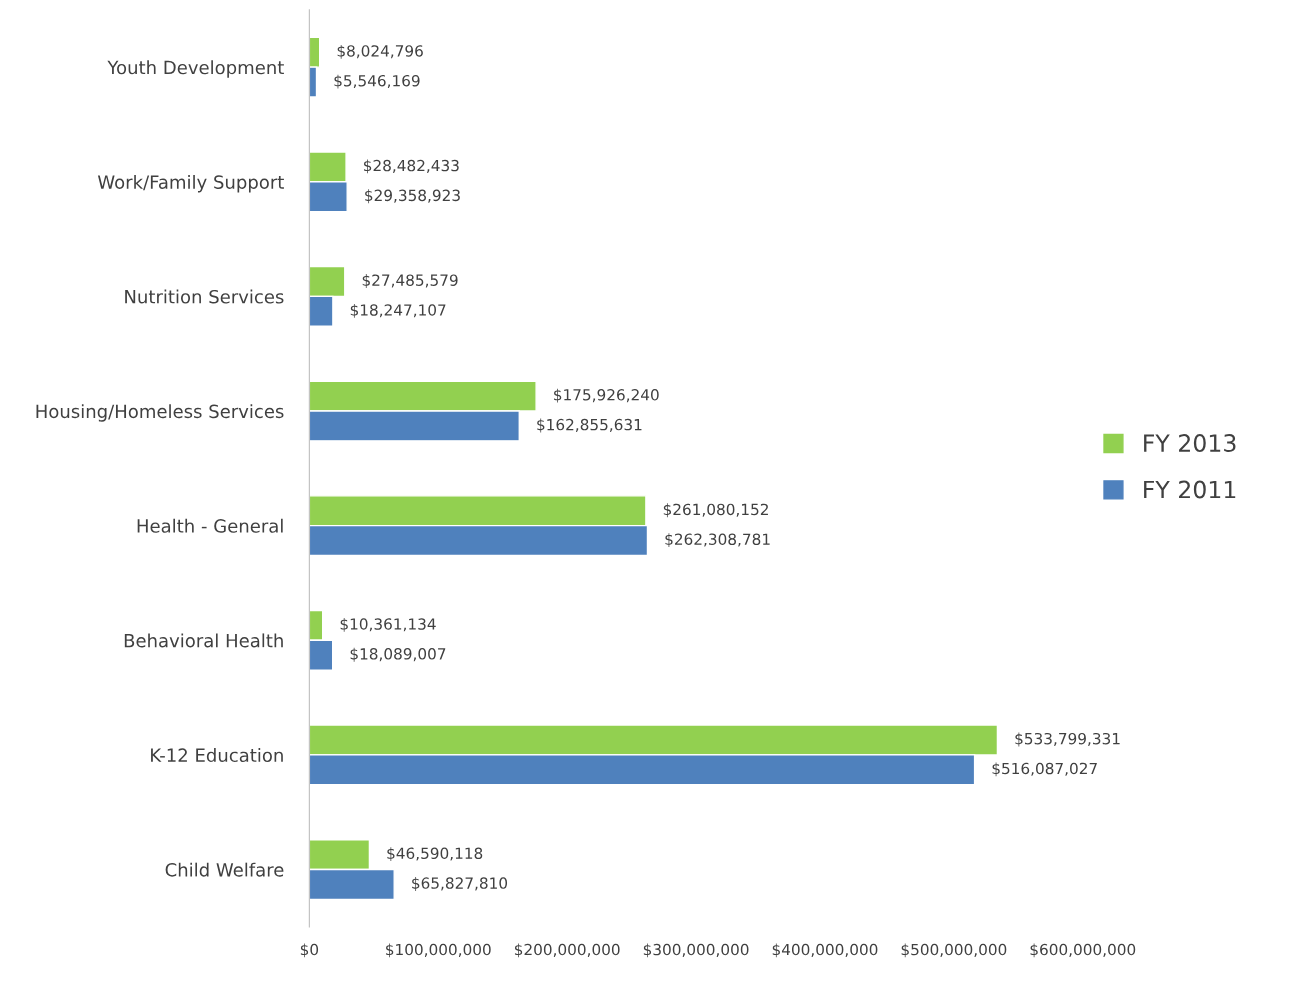  What do you see at coordinates (411, 166) in the screenshot?
I see `data-label: $28,482,433` at bounding box center [411, 166].